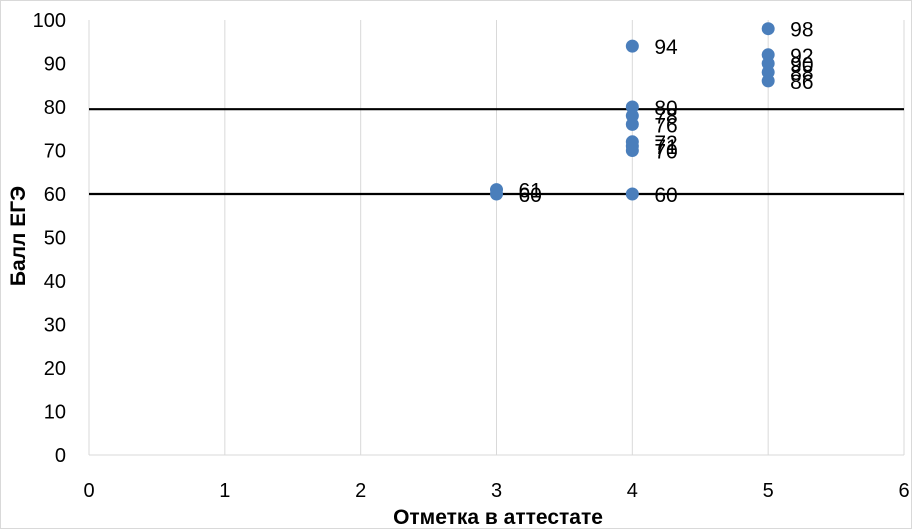 The image size is (912, 529). Describe the element at coordinates (665, 143) in the screenshot. I see `data-label: 72` at that location.